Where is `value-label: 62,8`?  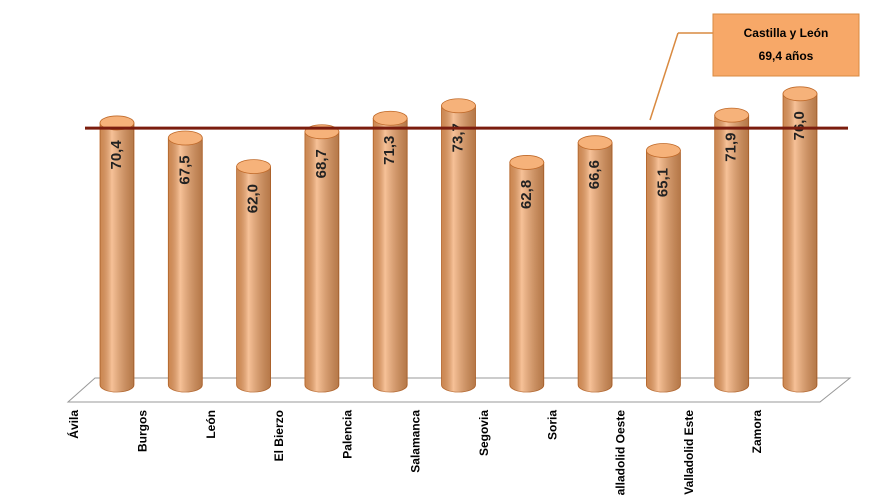 value-label: 62,8 is located at coordinates (526, 194).